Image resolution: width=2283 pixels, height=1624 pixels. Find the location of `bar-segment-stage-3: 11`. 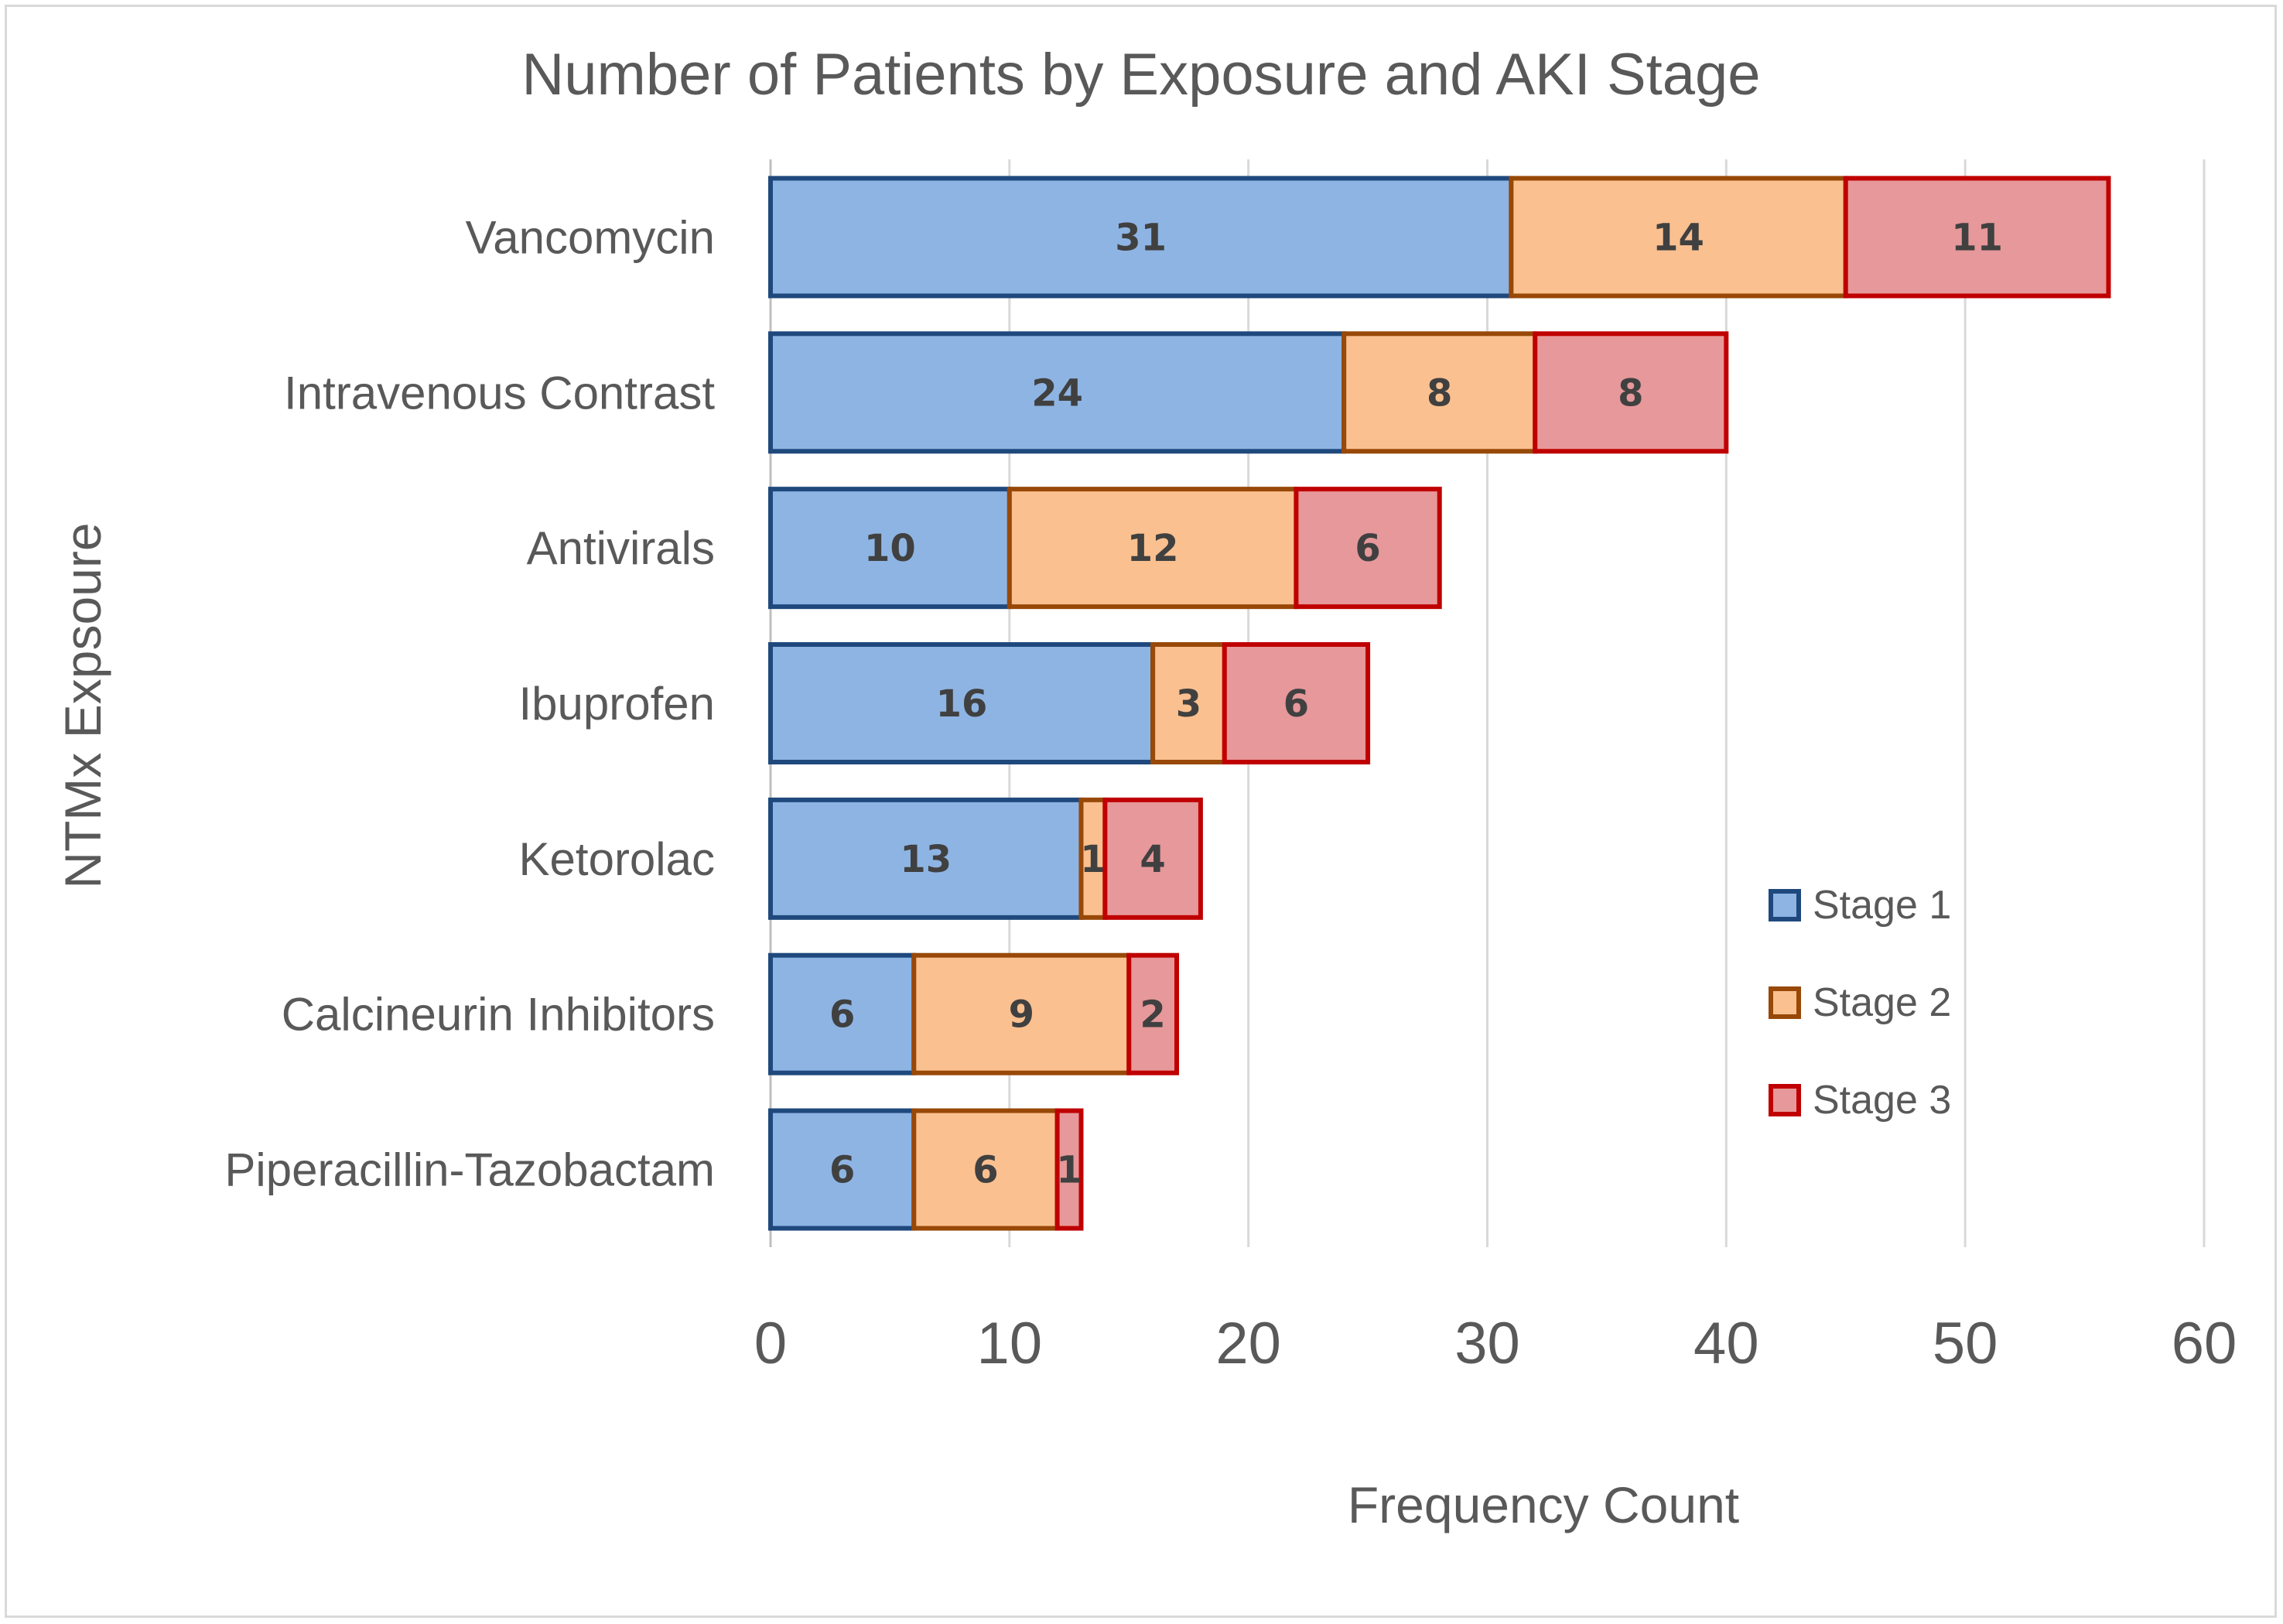

bar-segment-stage-3: 11 is located at coordinates (1977, 238).